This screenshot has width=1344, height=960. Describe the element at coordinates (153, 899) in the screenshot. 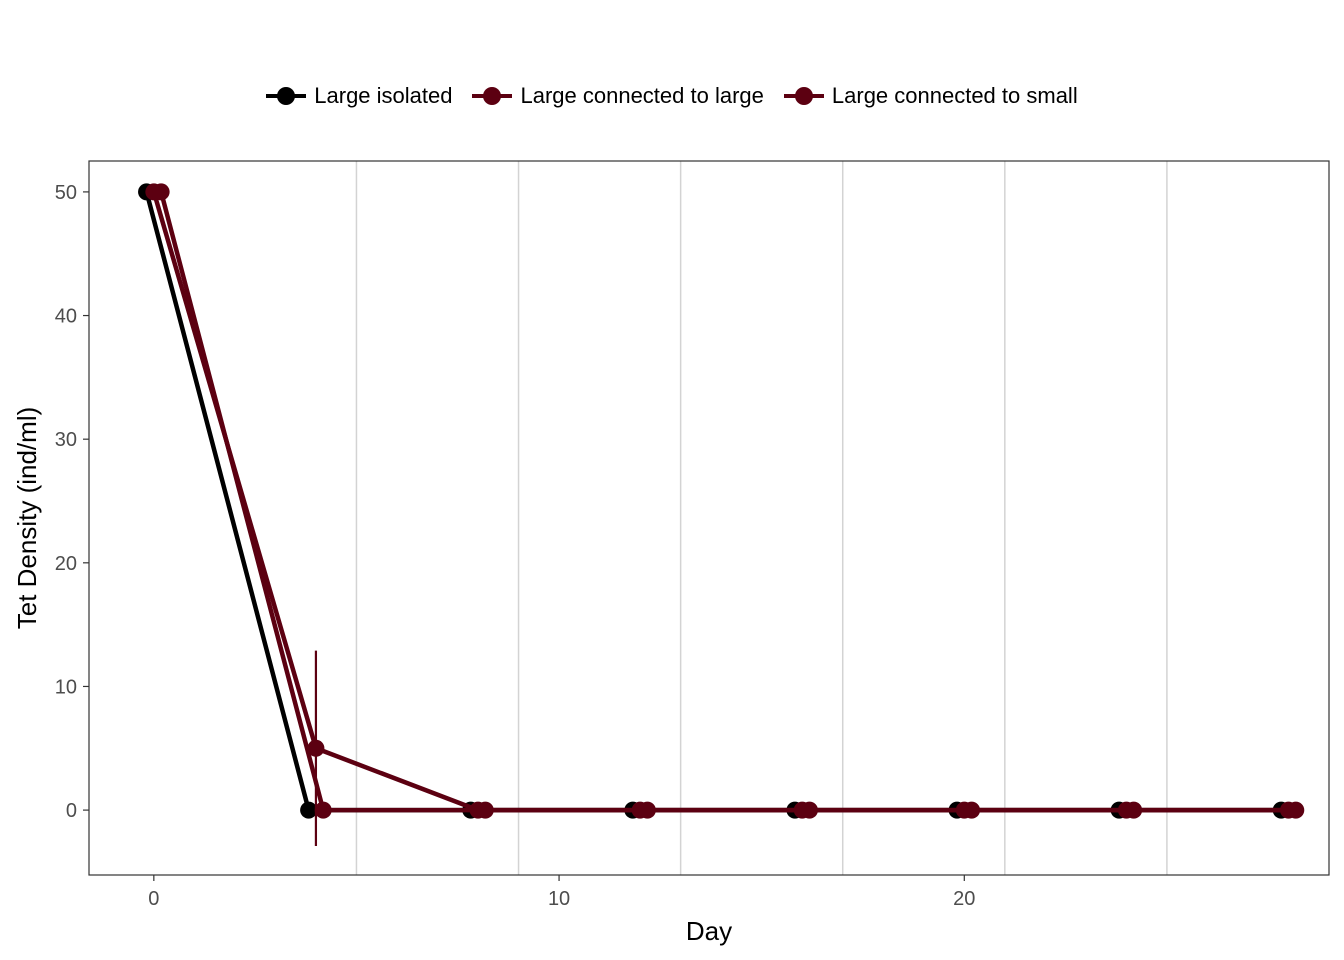

I see `x-tick-label: 0` at that location.